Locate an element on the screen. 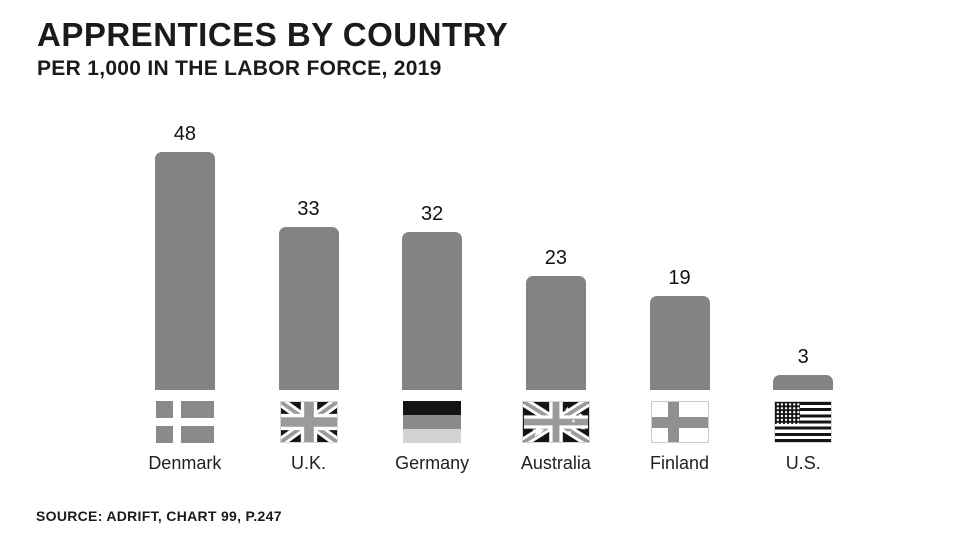  bar-group-germany: 32 Germany is located at coordinates (432, 298).